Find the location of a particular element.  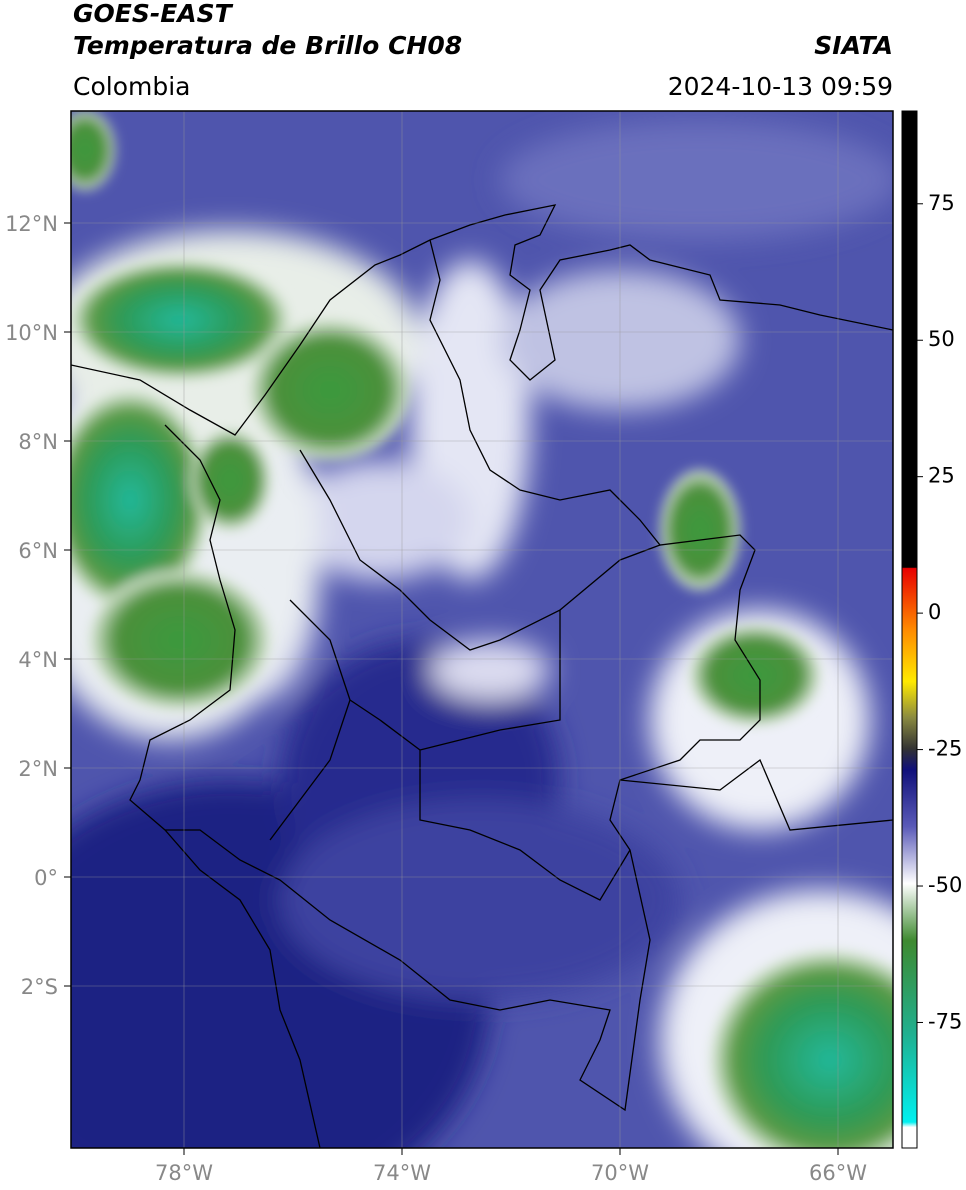

datetime: 2024-10-13 09:59 is located at coordinates (780, 86).